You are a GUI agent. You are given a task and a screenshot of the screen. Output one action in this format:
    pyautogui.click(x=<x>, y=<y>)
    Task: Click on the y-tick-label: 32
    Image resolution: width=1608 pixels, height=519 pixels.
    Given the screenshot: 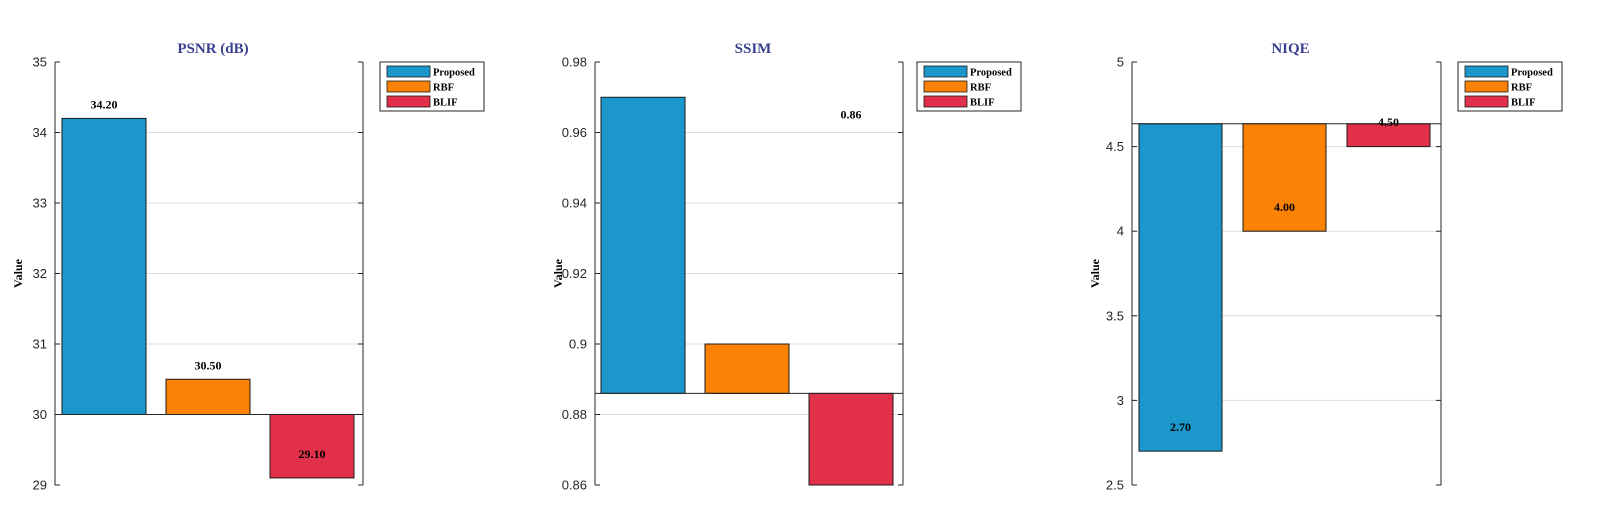 What is the action you would take?
    pyautogui.click(x=40, y=273)
    